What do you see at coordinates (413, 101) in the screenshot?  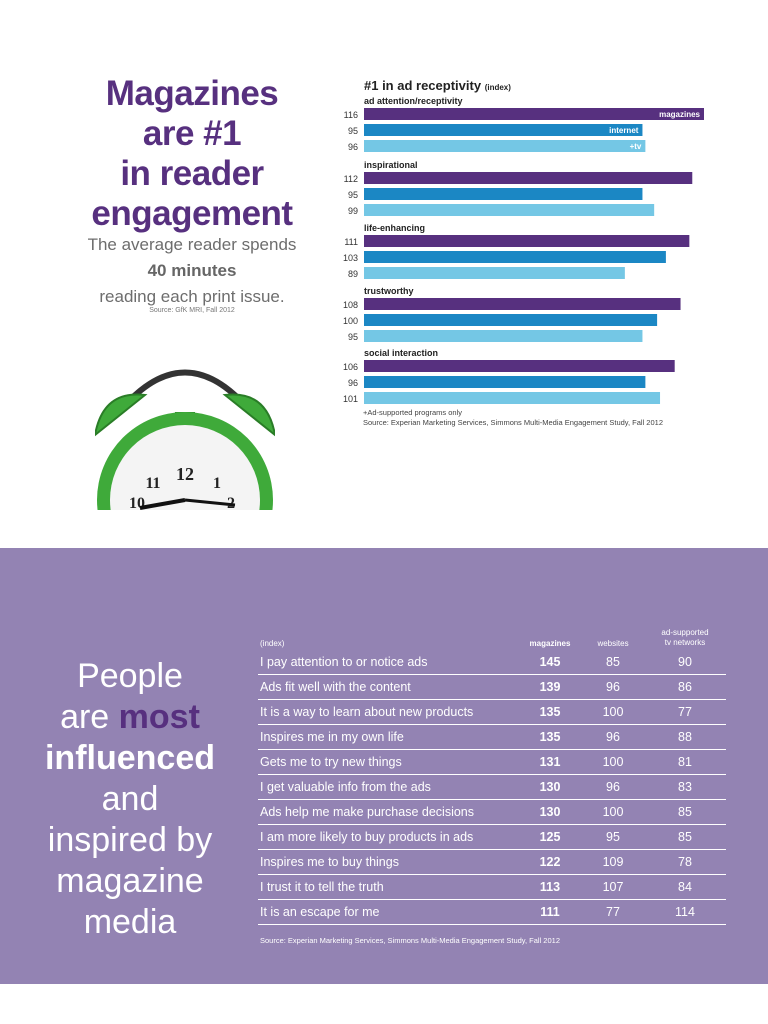 I see `group-label: ad attention/receptivity` at bounding box center [413, 101].